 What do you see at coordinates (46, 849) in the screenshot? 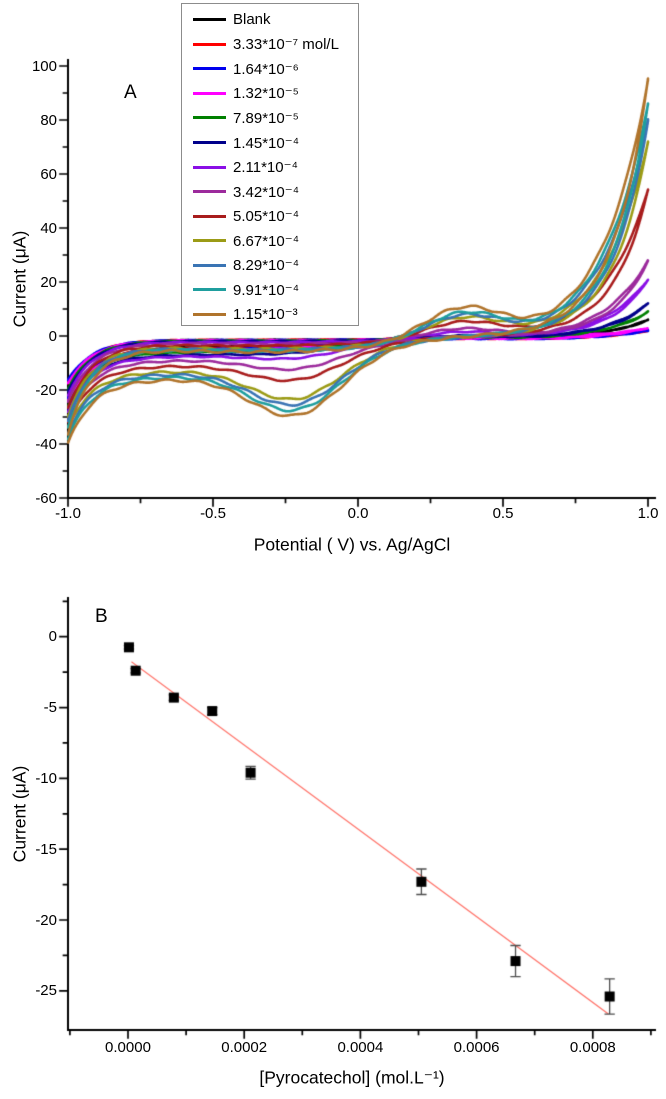
I see `b-y-tick-label: -15` at bounding box center [46, 849].